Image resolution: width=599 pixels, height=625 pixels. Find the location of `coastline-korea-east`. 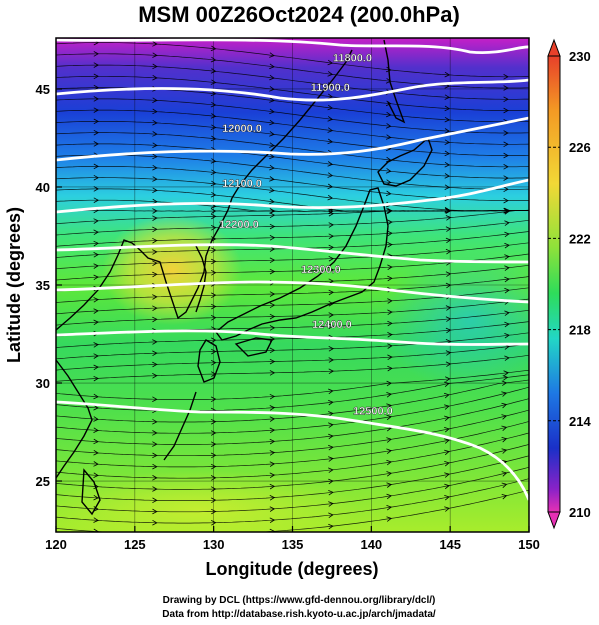

coastline-korea-east is located at coordinates (201, 279).